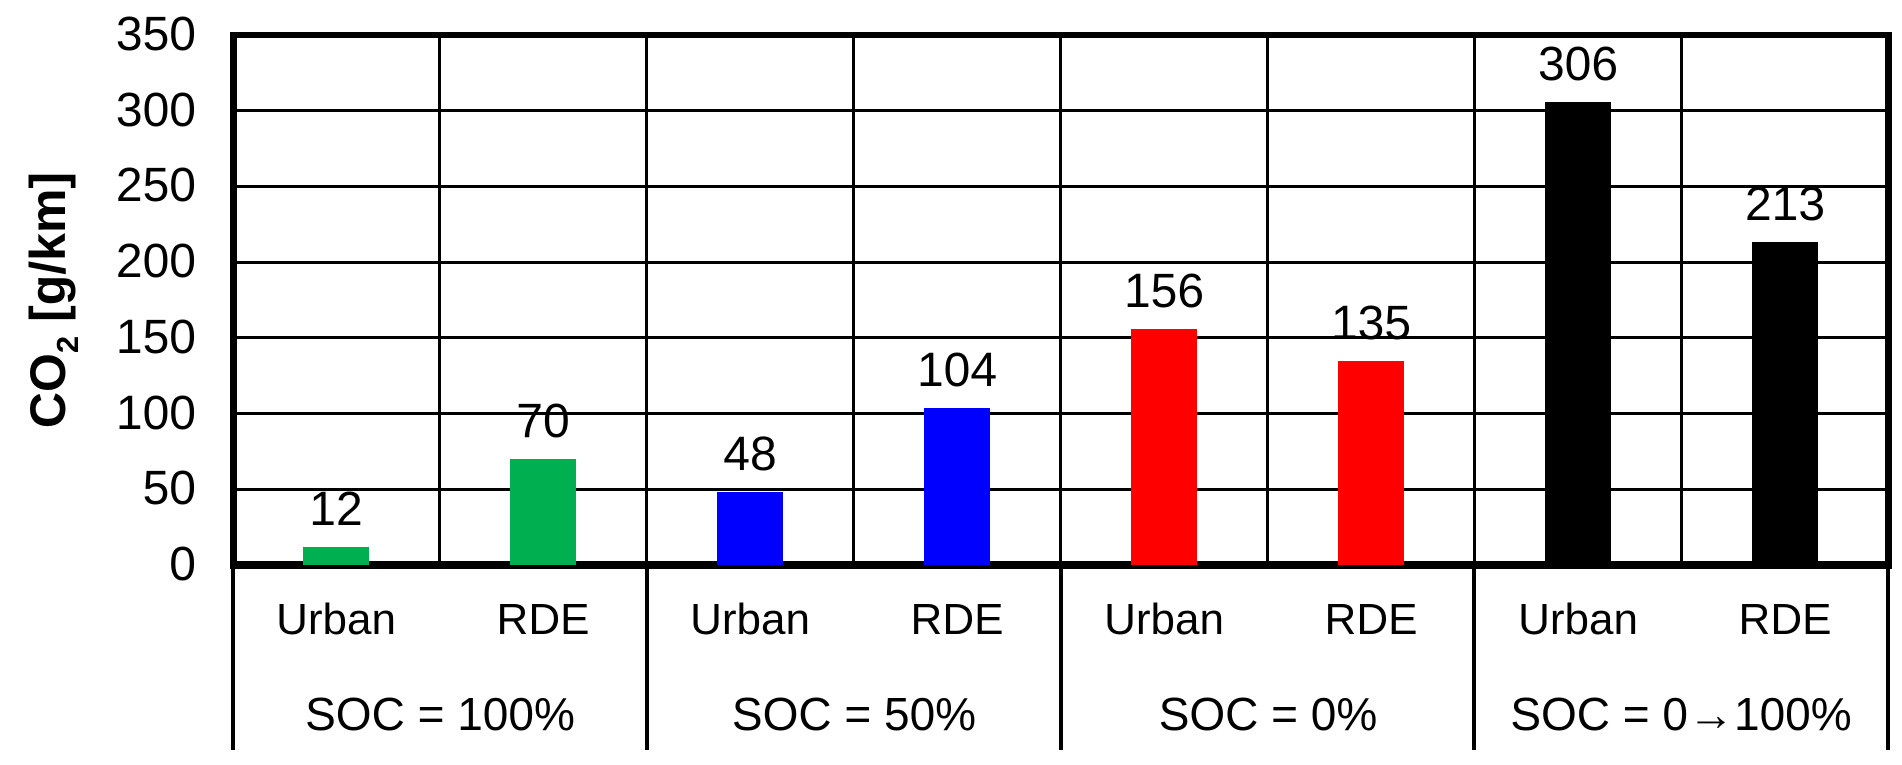 The width and height of the screenshot is (1902, 765). I want to click on bar-value-label: 213, so click(1785, 204).